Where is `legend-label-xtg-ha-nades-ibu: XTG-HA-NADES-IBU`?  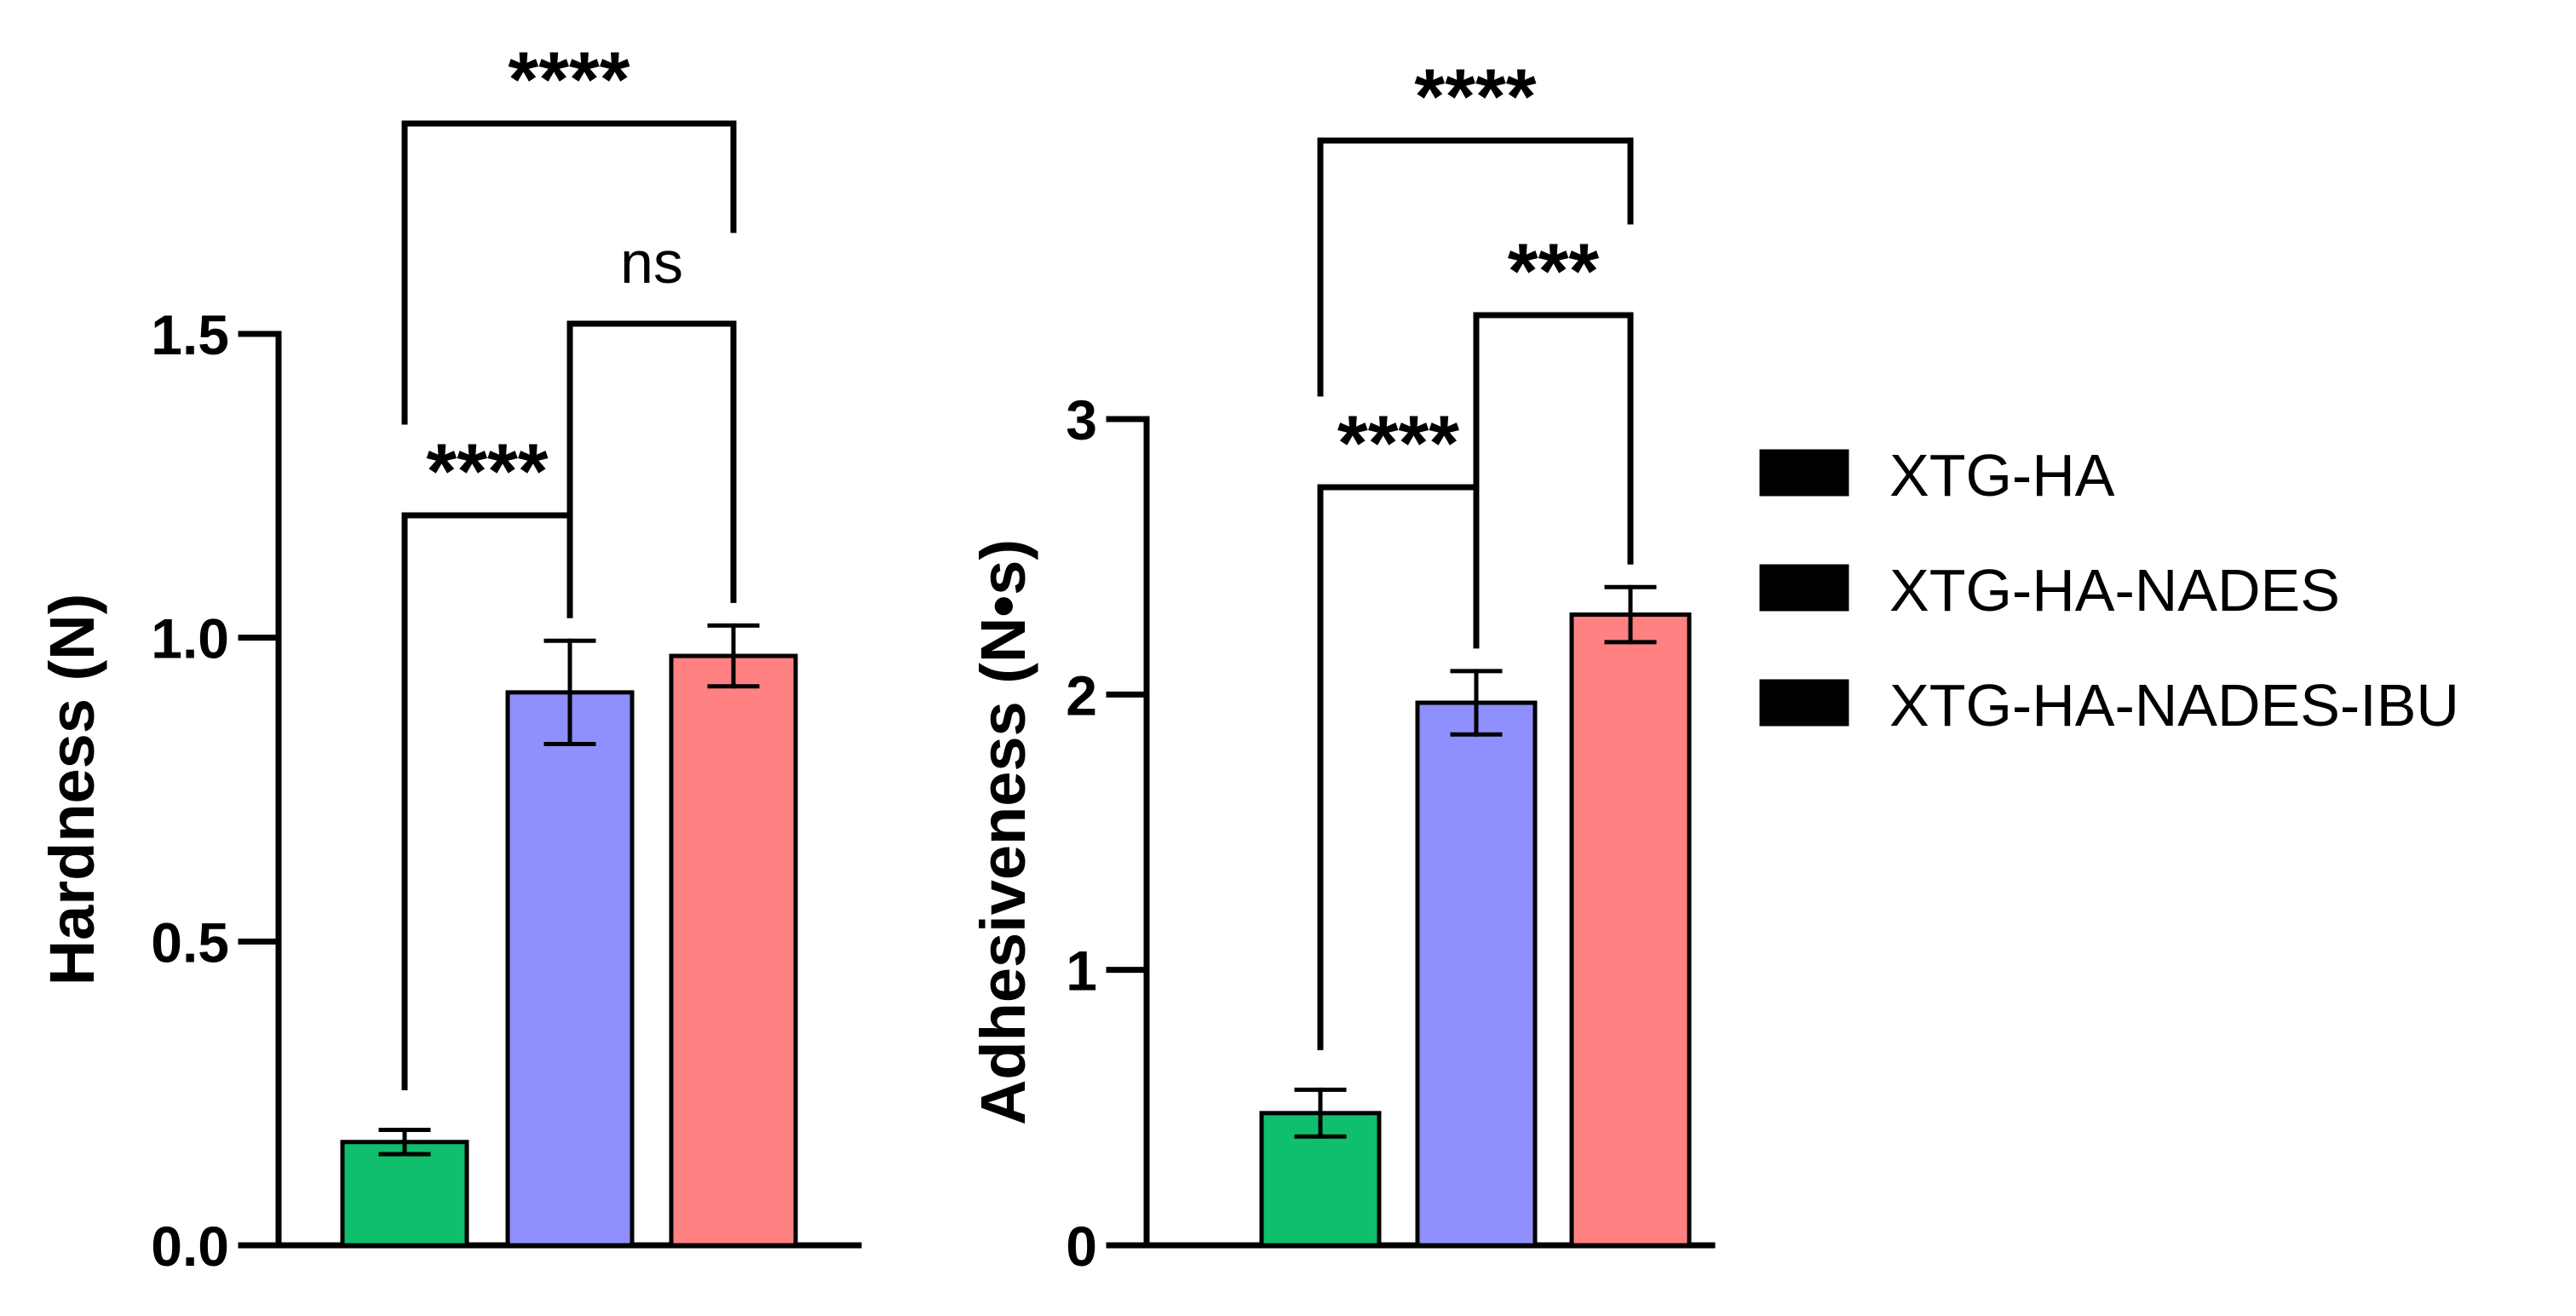
legend-label-xtg-ha-nades-ibu: XTG-HA-NADES-IBU is located at coordinates (2174, 705).